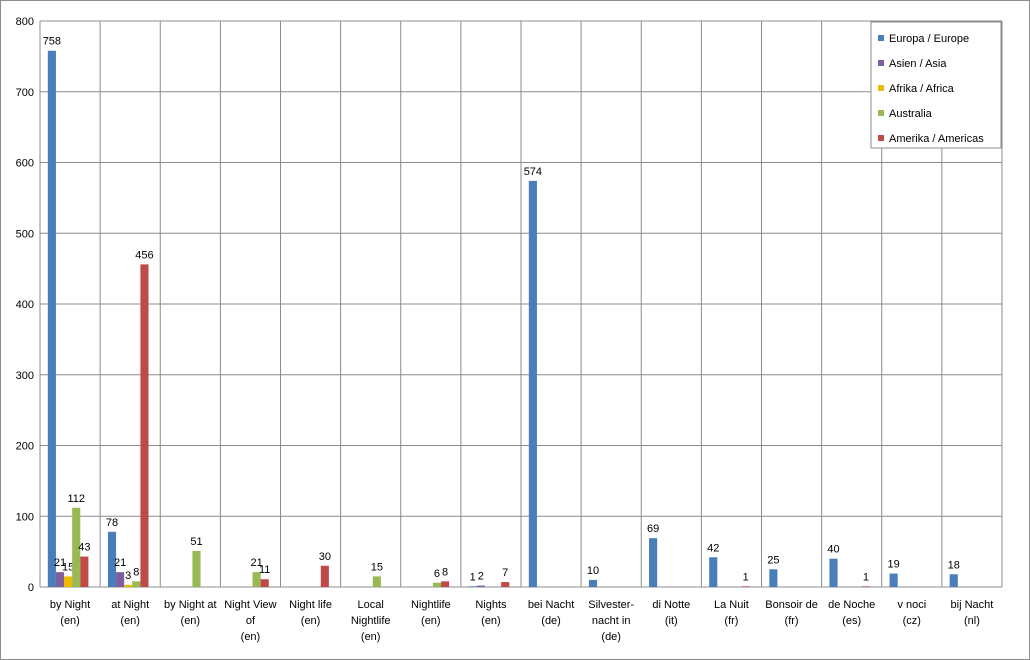  What do you see at coordinates (76, 499) in the screenshot?
I see `value-label: 112` at bounding box center [76, 499].